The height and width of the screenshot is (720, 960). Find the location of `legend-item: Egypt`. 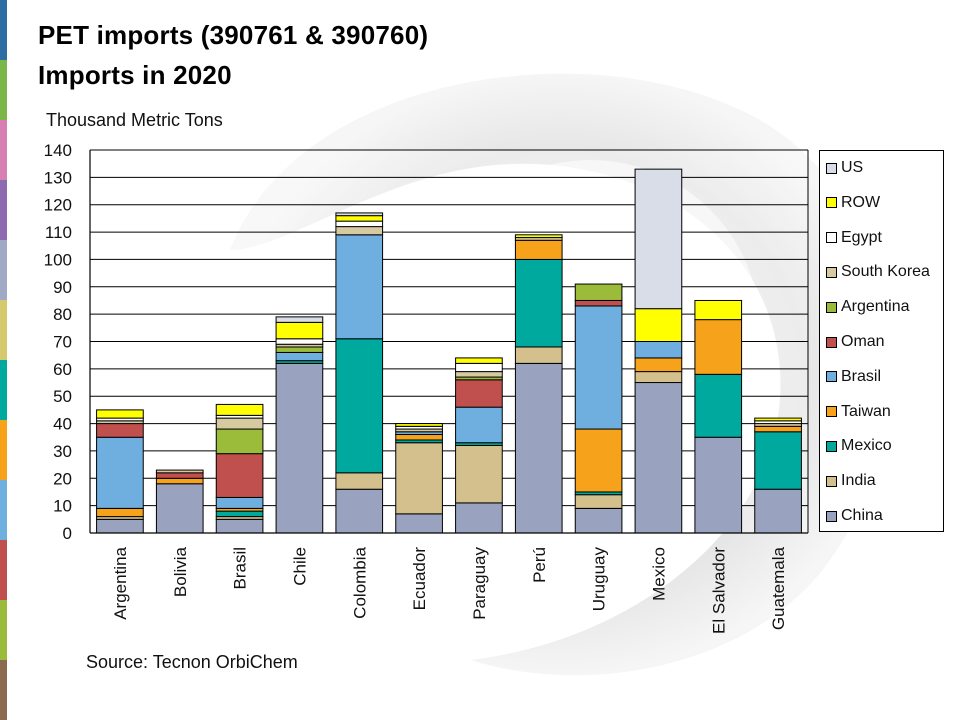

legend-item: Egypt is located at coordinates (854, 238).